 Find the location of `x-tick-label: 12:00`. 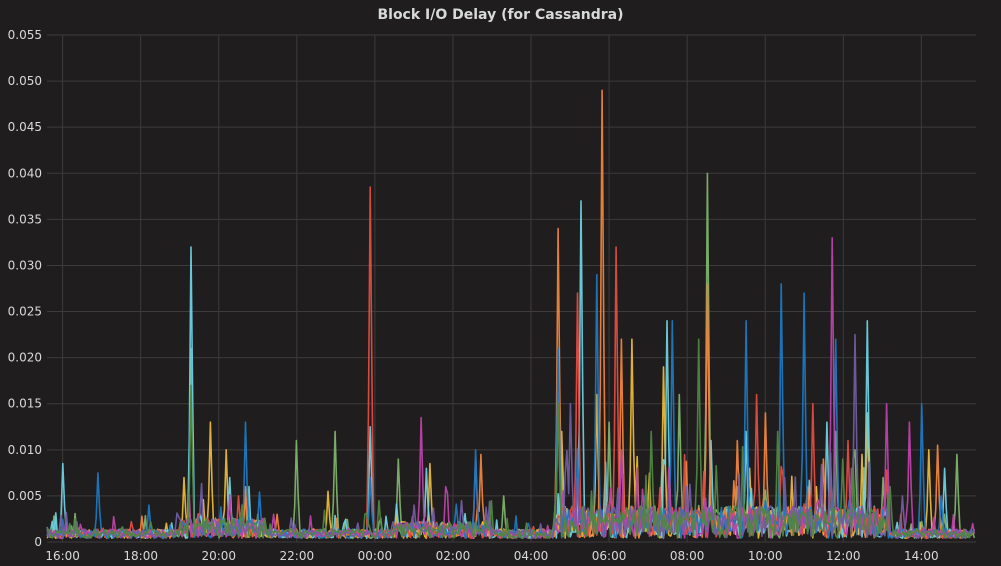

x-tick-label: 12:00 is located at coordinates (843, 556).